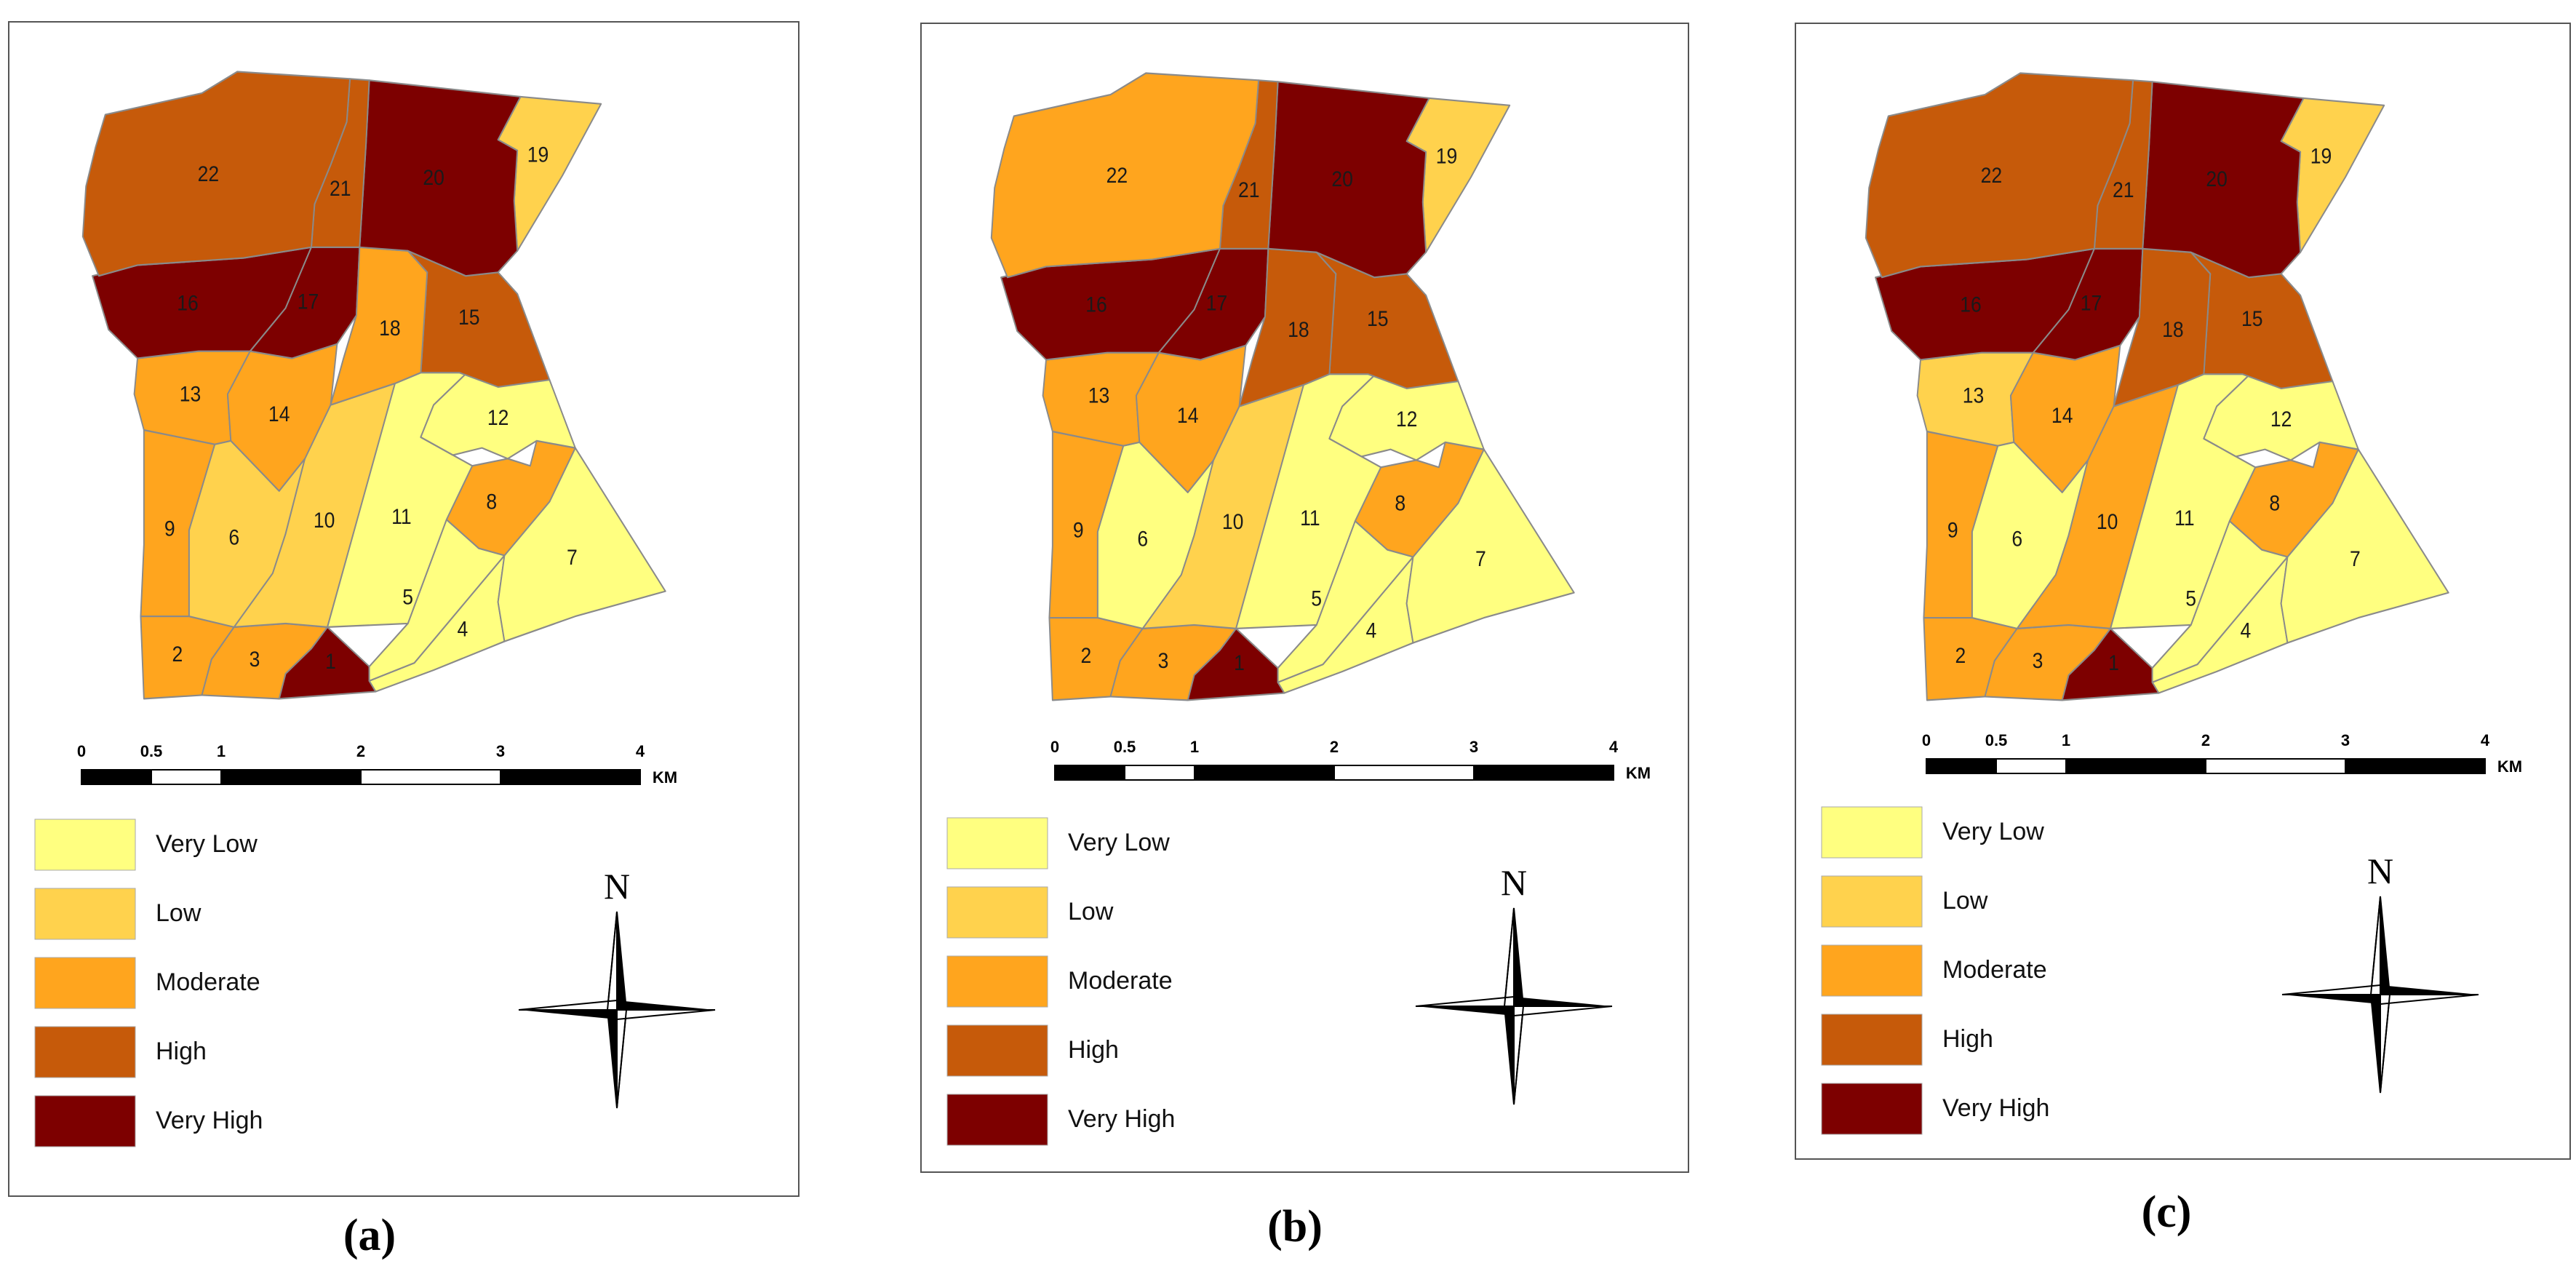  What do you see at coordinates (85, 845) in the screenshot?
I see `legend-swatch-vl` at bounding box center [85, 845].